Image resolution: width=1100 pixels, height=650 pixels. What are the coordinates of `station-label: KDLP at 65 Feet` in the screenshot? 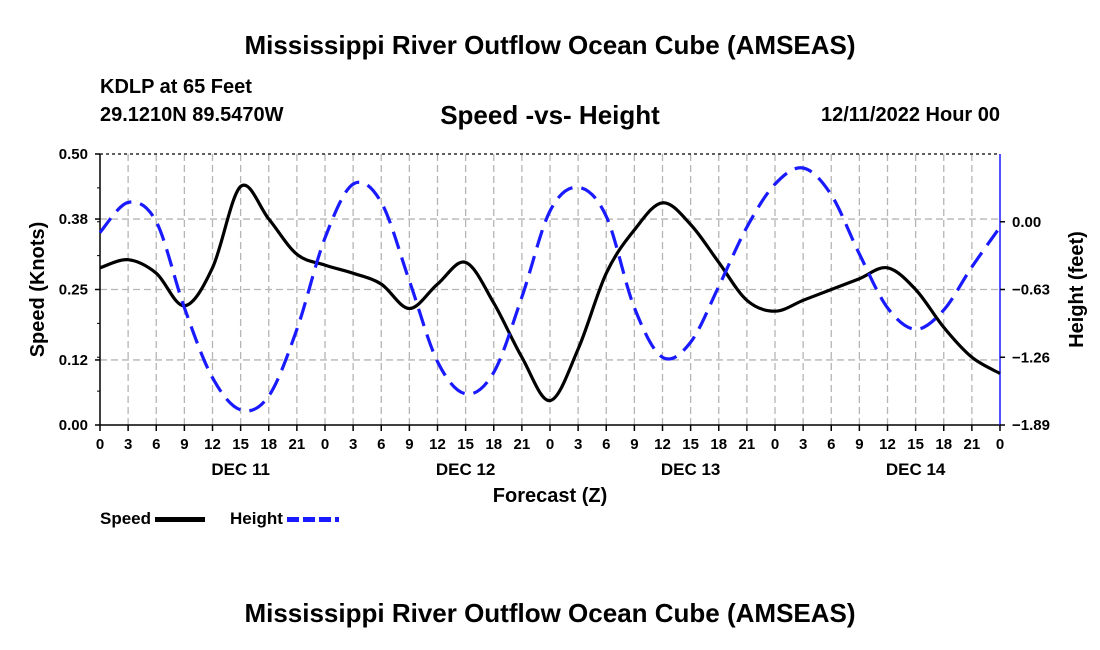 It's located at (176, 87).